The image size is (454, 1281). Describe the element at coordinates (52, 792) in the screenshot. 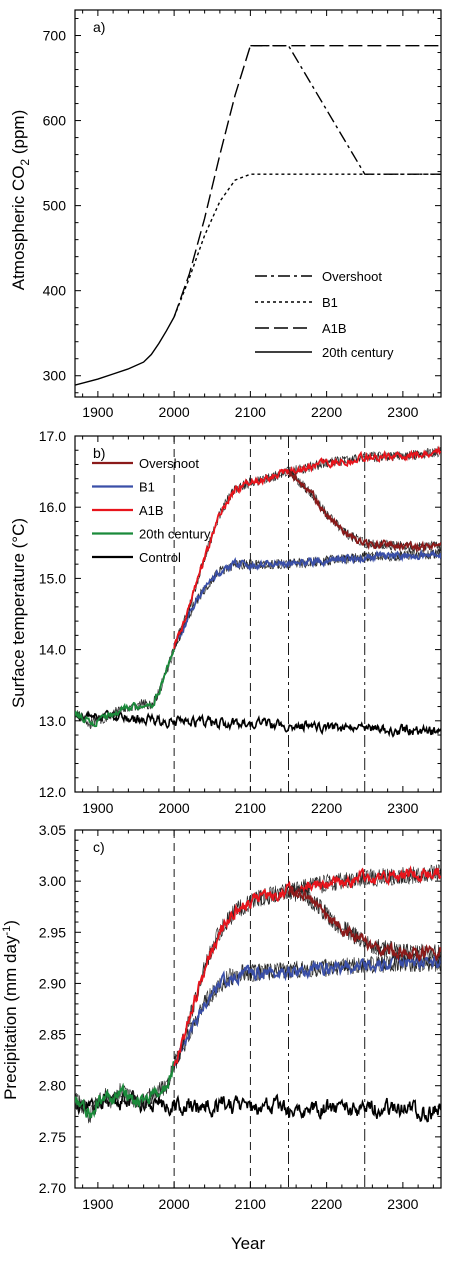

I see `y-tick-label: 12.0` at that location.